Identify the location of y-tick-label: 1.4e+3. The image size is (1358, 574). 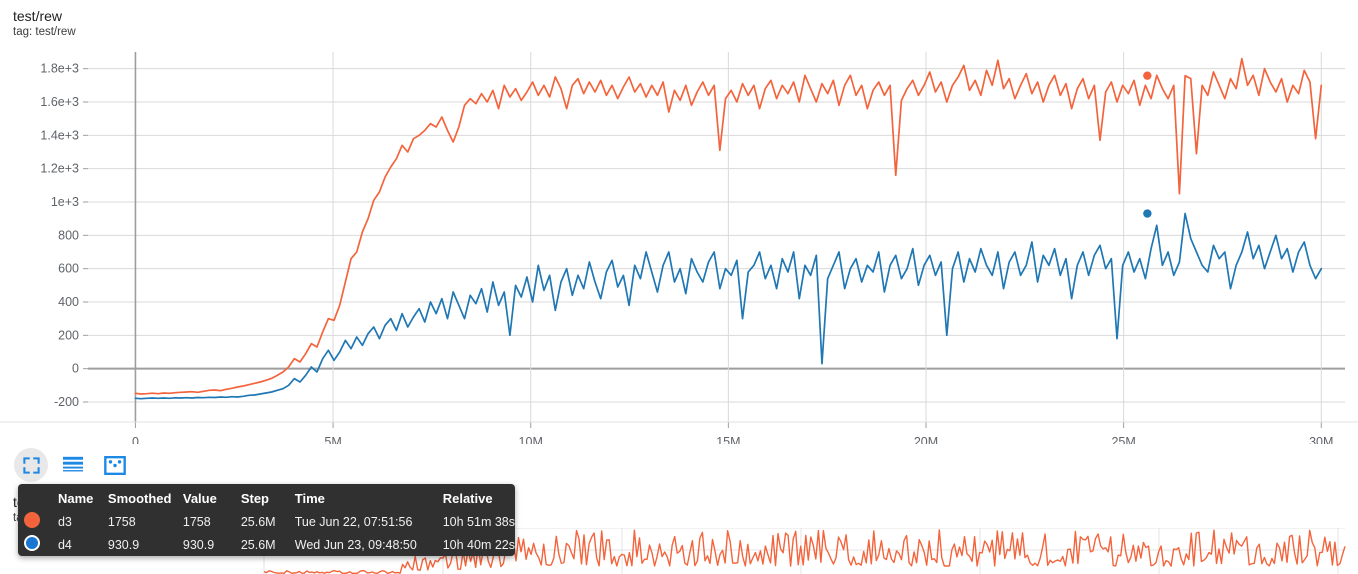
(59, 135).